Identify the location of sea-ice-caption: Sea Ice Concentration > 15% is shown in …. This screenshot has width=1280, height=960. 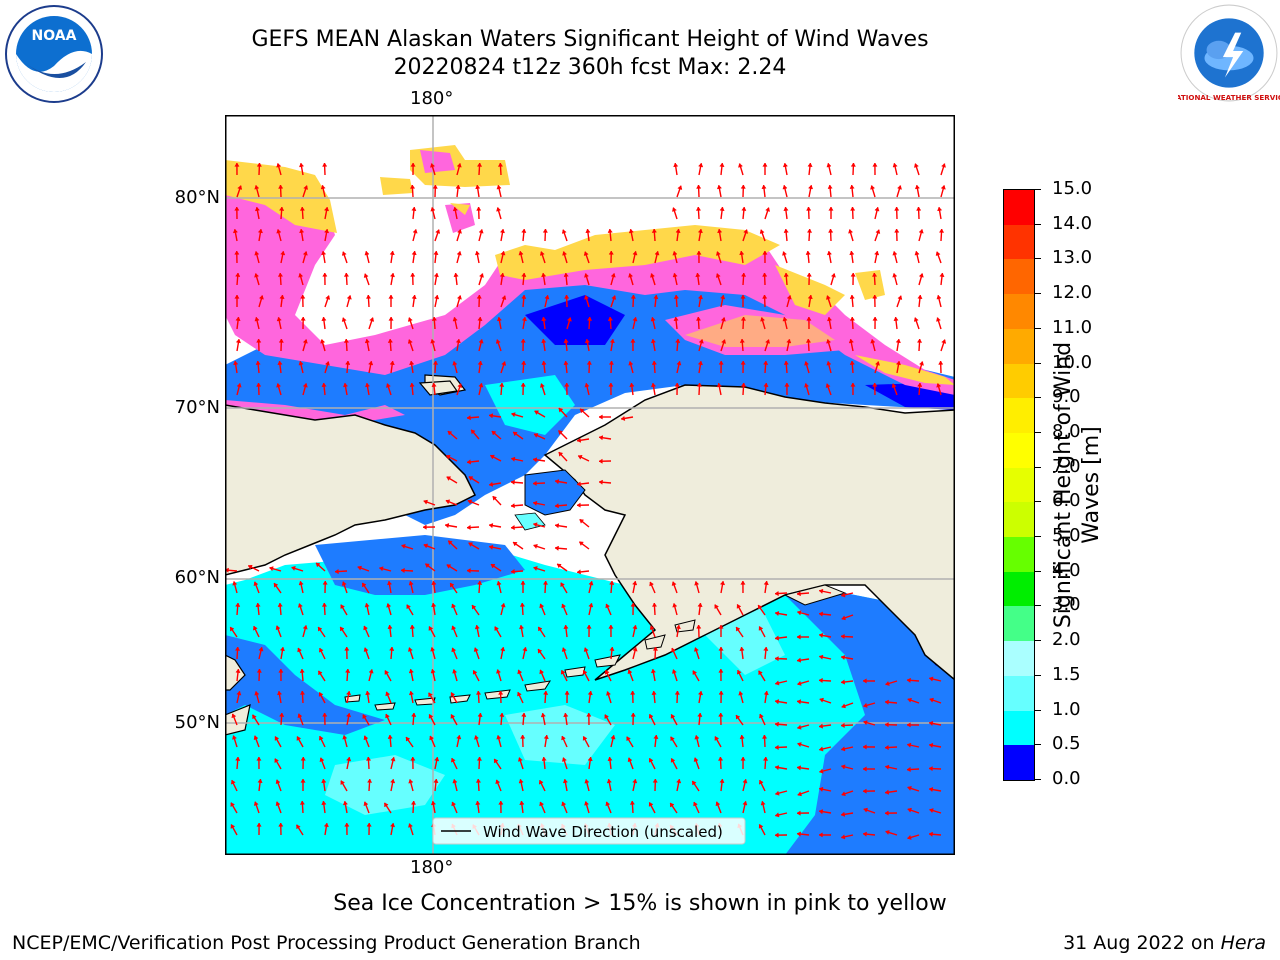
(640, 903).